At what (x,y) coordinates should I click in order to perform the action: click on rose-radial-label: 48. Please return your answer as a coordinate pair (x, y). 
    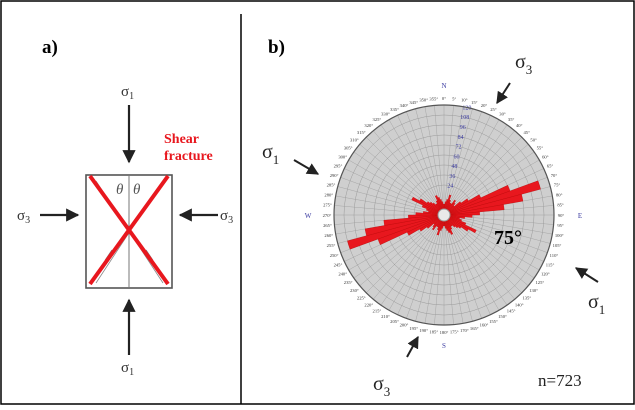
    Looking at the image, I should click on (454, 167).